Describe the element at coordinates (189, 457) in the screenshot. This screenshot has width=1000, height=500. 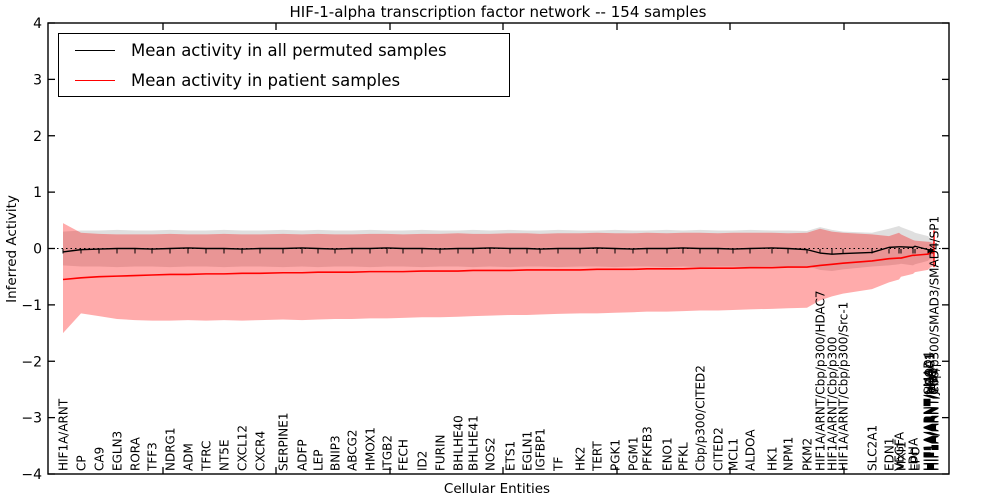
I see `entity-label: ADM` at that location.